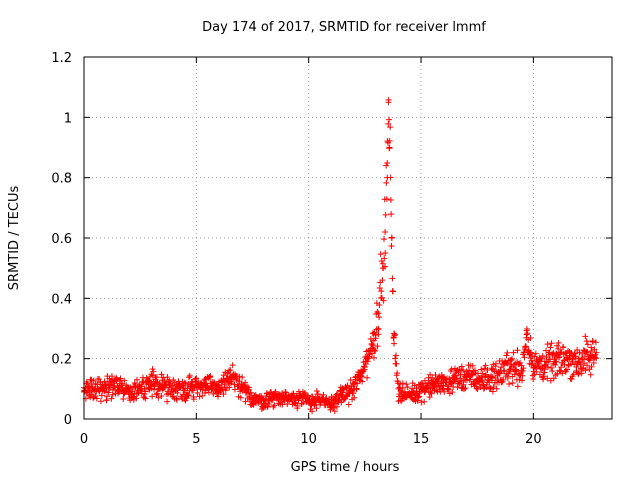 The image size is (640, 480). Describe the element at coordinates (61, 58) in the screenshot. I see `y-tick-label: 1.2` at that location.